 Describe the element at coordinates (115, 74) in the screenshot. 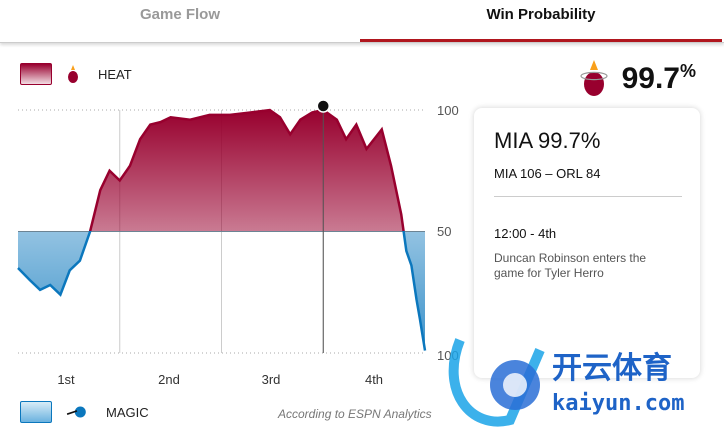

I see `home-team-label: HEAT` at that location.